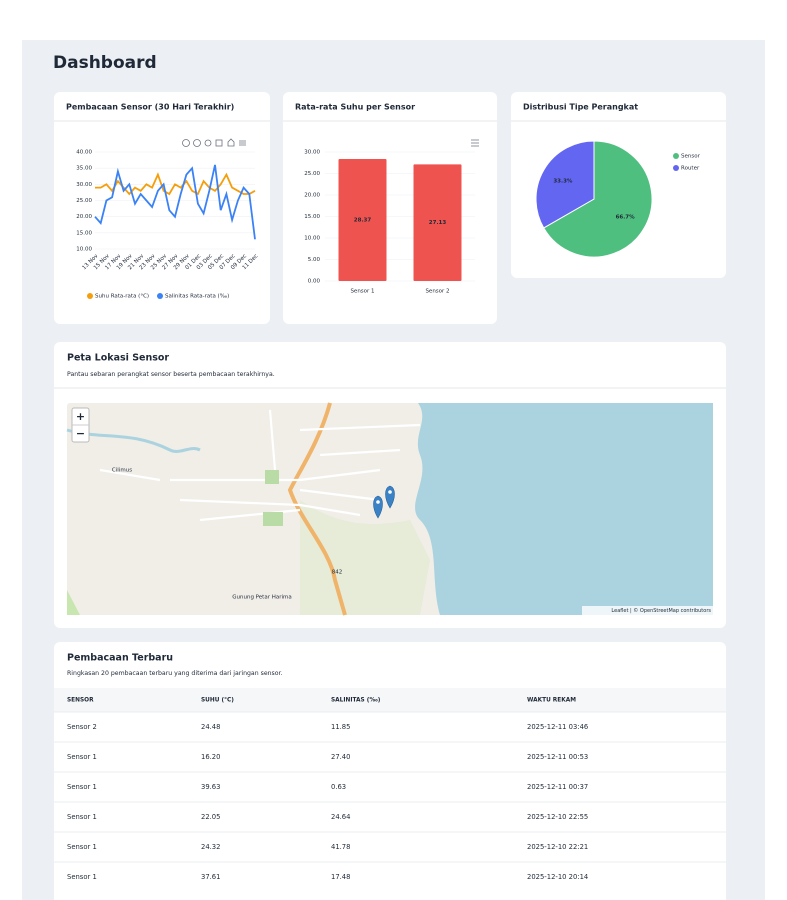 Image resolution: width=787 pixels, height=900 pixels. I want to click on table-cell: 39.63, so click(210, 787).